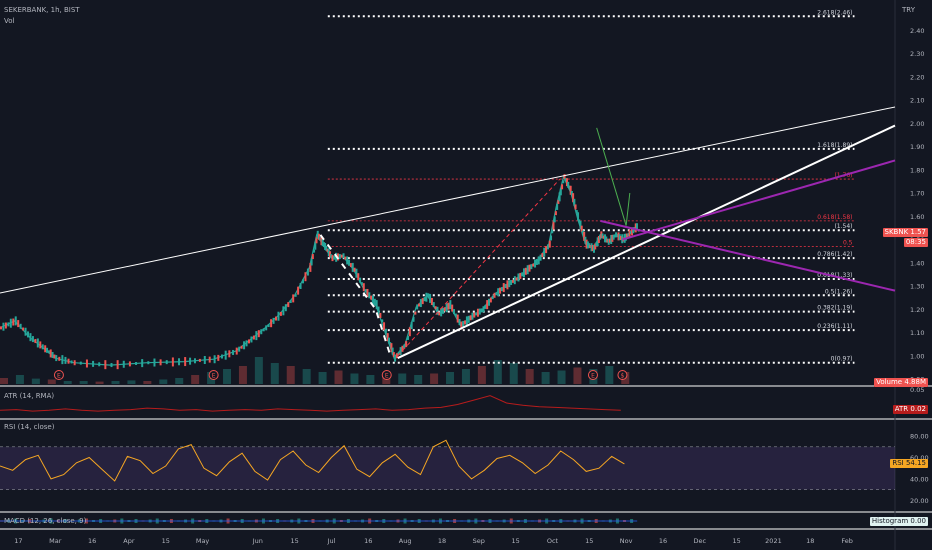 The height and width of the screenshot is (550, 932). I want to click on y-tick-label: 2.00, so click(917, 124).